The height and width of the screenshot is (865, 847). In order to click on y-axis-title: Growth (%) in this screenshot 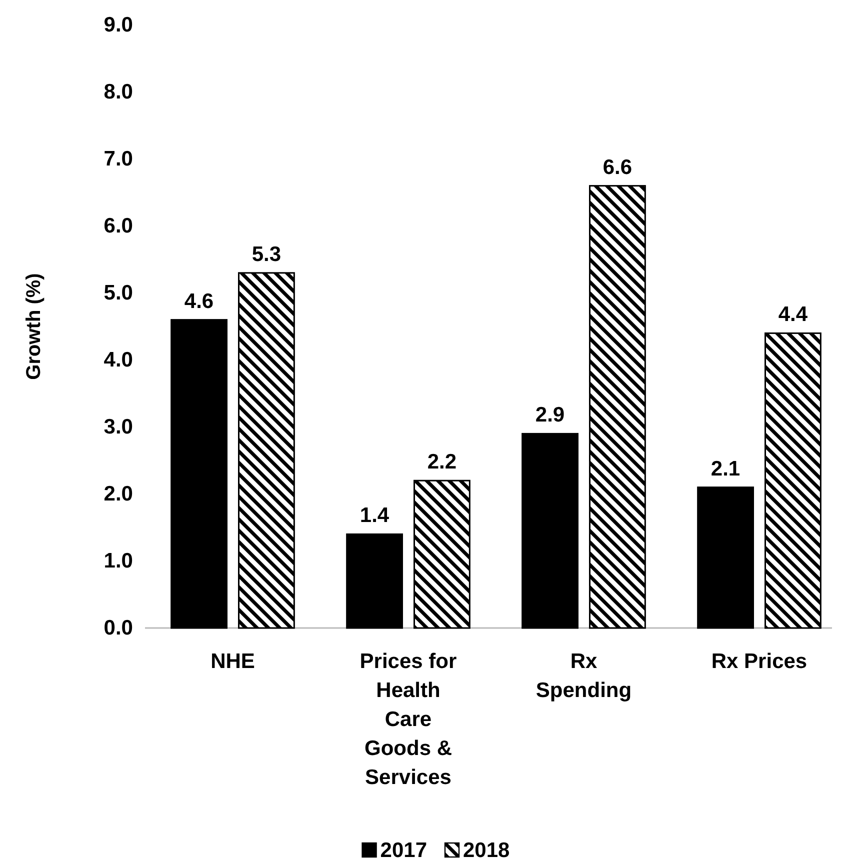, I will do `click(34, 326)`.